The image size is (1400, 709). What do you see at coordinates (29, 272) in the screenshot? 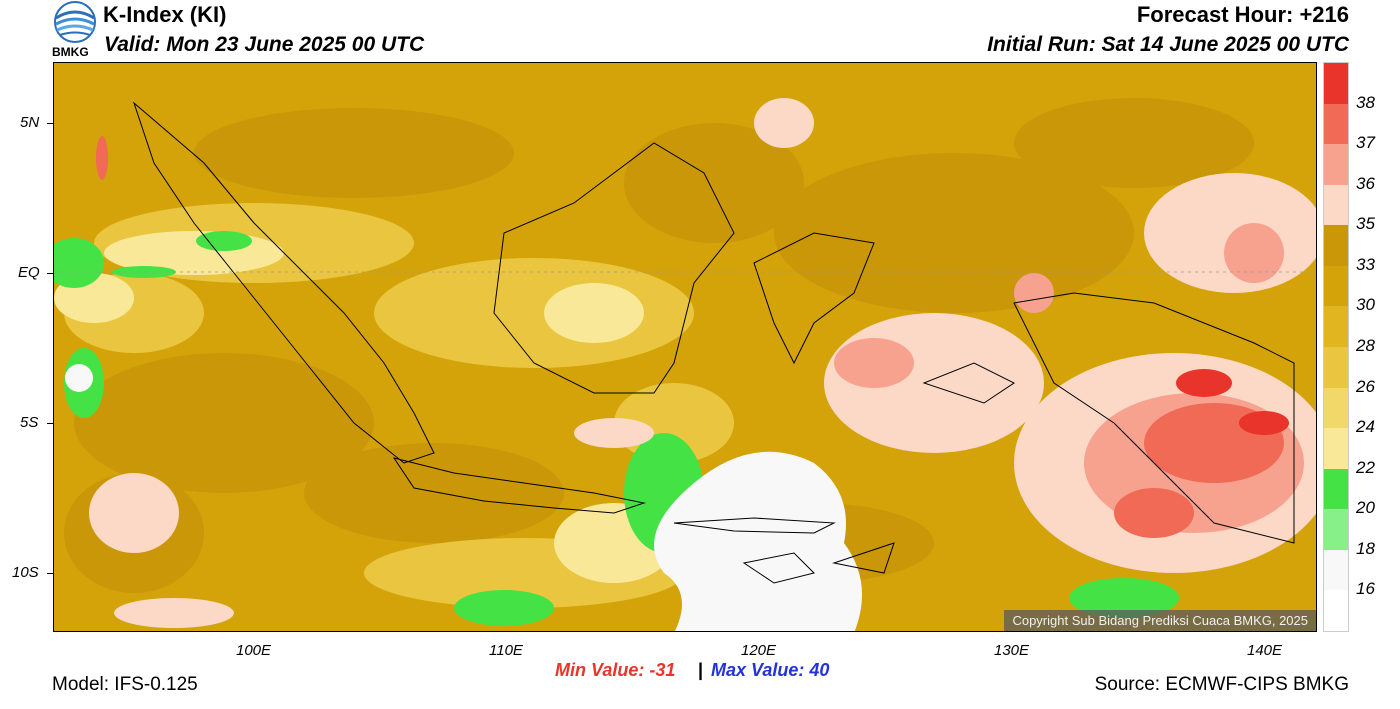
I see `ytick-eq: EQ` at bounding box center [29, 272].